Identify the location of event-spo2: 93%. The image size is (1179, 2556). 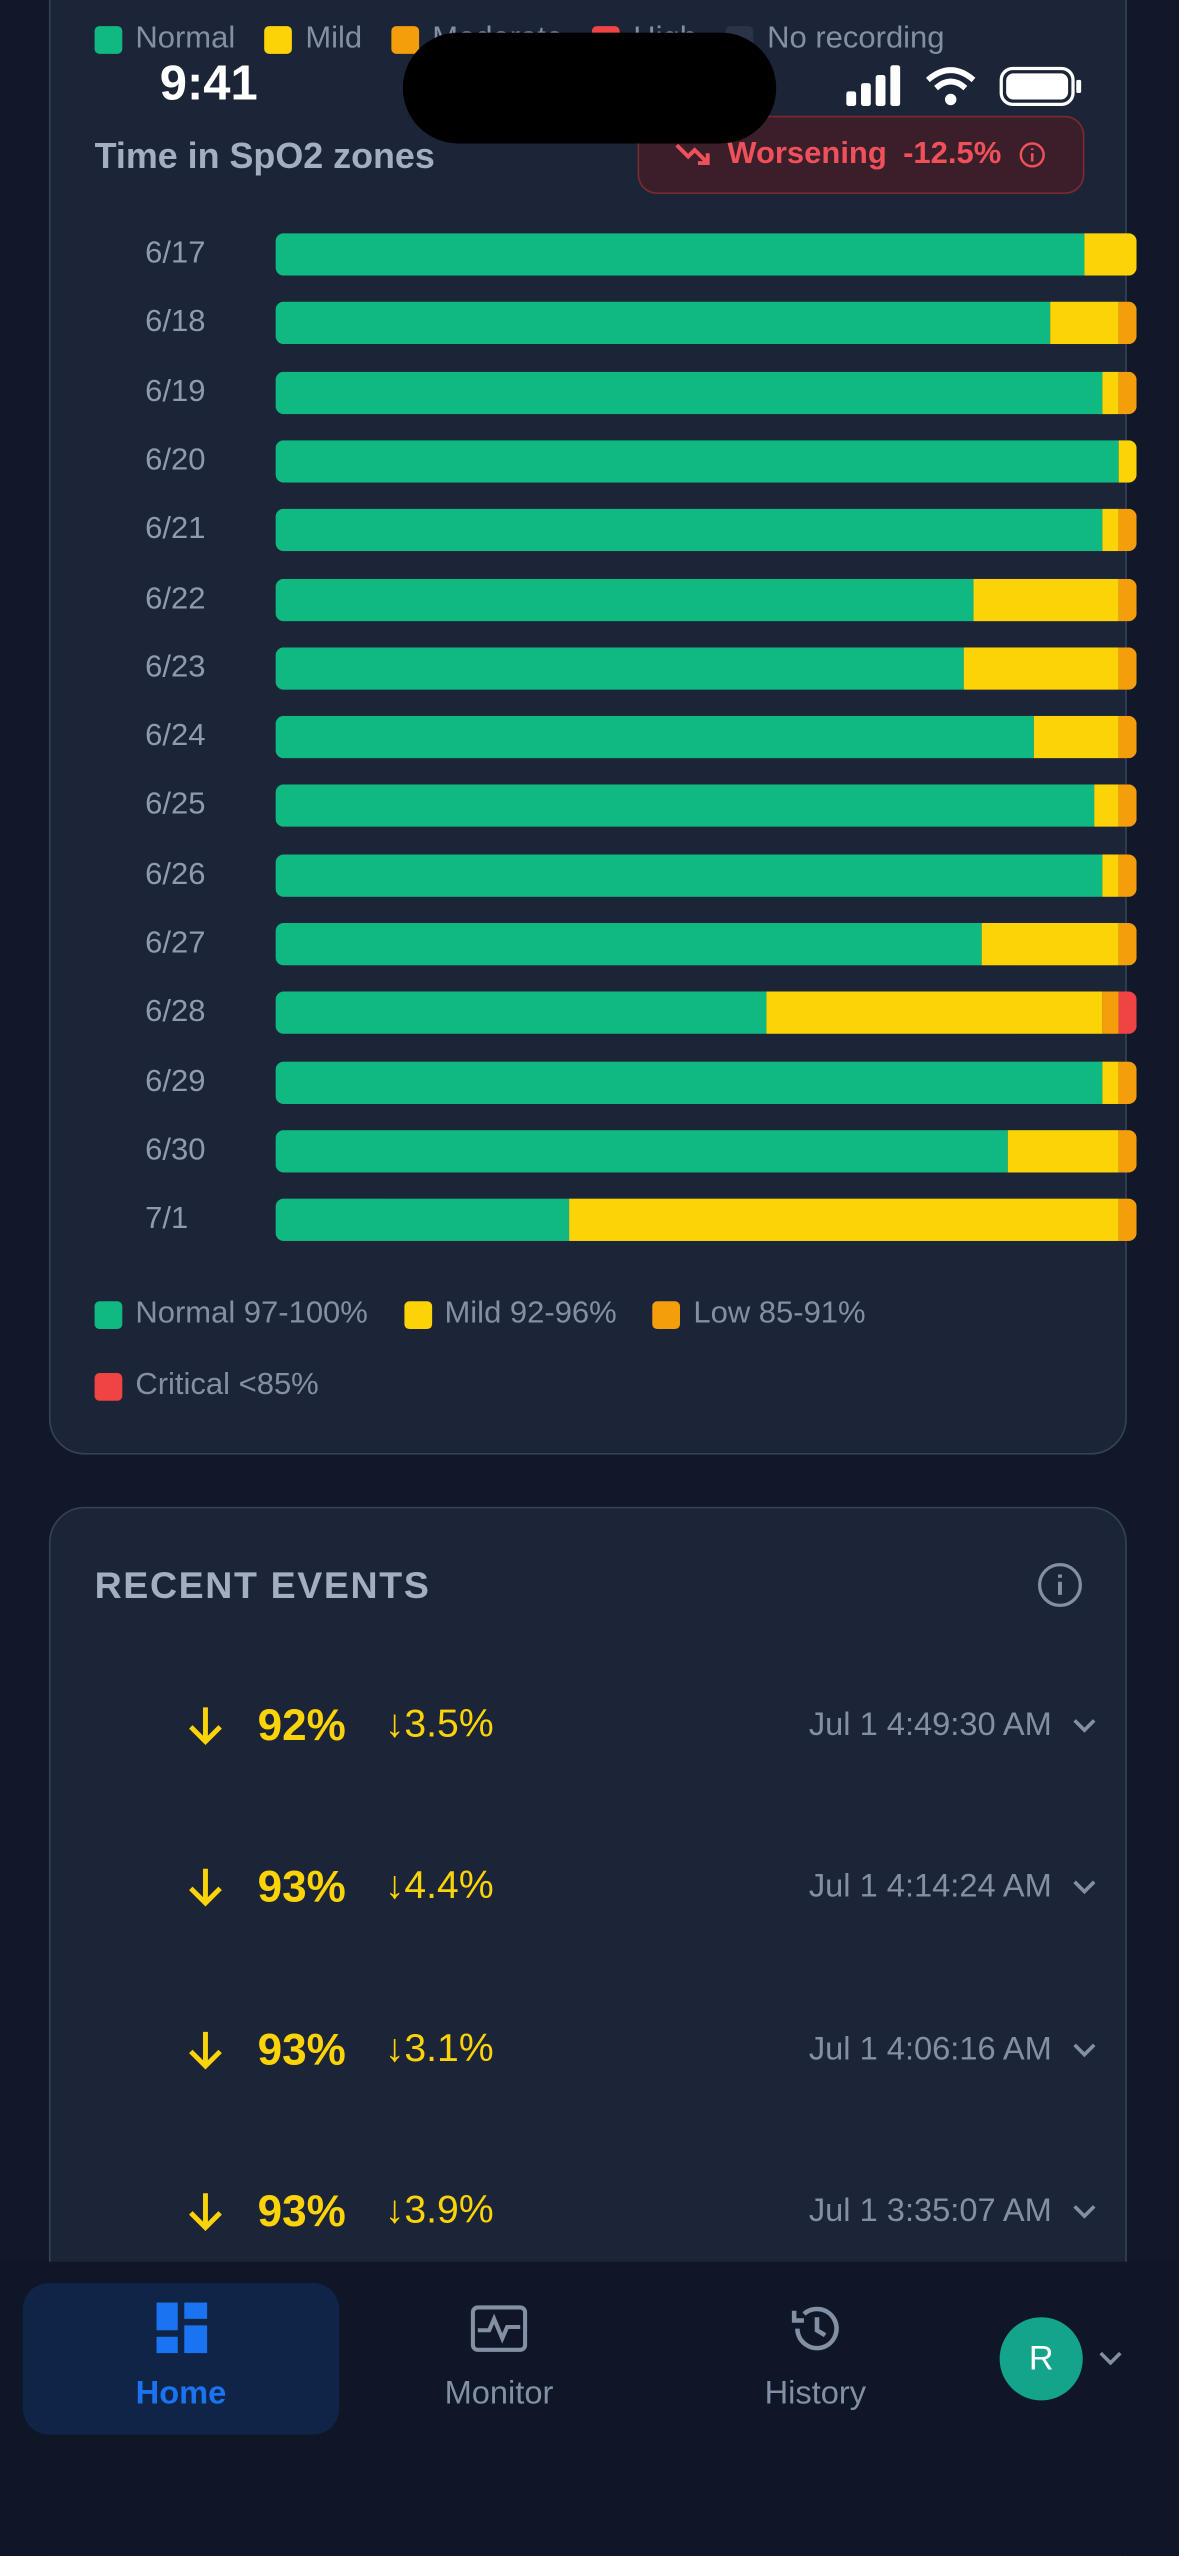
(301, 1887).